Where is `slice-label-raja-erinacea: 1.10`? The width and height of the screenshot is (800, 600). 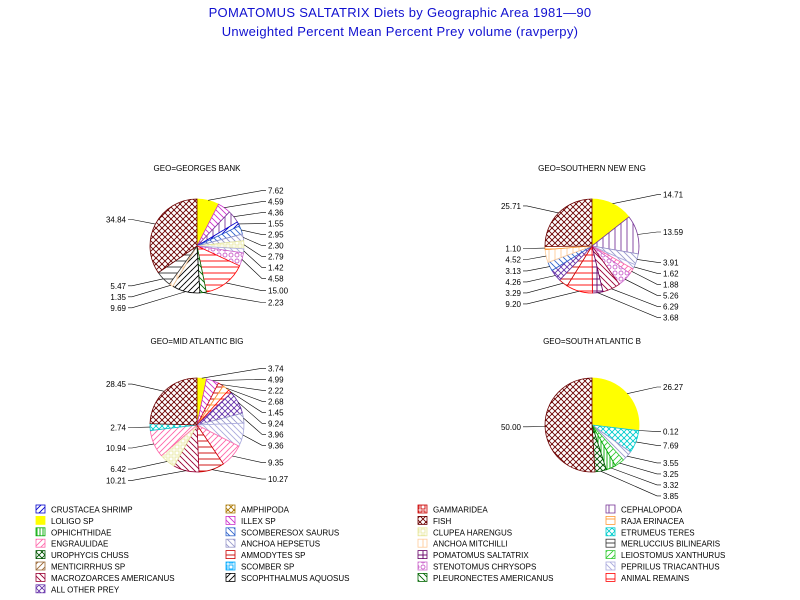
slice-label-raja-erinacea: 1.10 is located at coordinates (513, 249).